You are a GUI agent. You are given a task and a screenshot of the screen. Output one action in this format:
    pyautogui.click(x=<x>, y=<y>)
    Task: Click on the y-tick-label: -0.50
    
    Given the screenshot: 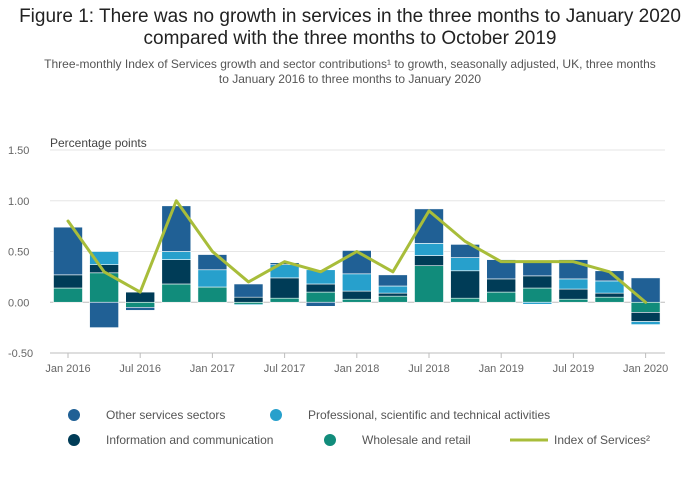 What is the action you would take?
    pyautogui.click(x=20, y=354)
    